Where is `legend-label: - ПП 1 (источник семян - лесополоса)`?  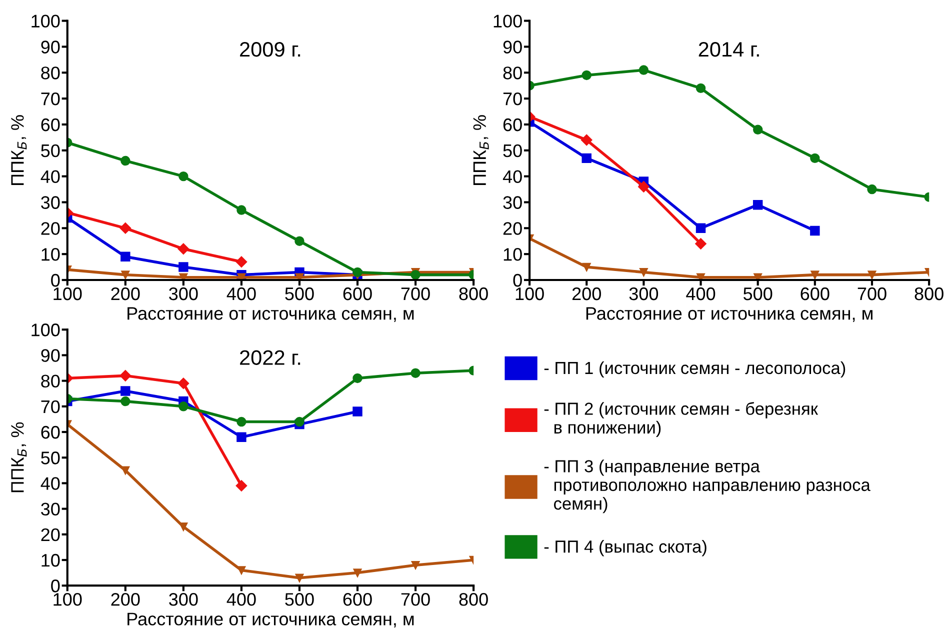
legend-label: - ПП 1 (источник семян - лесополоса) is located at coordinates (695, 369).